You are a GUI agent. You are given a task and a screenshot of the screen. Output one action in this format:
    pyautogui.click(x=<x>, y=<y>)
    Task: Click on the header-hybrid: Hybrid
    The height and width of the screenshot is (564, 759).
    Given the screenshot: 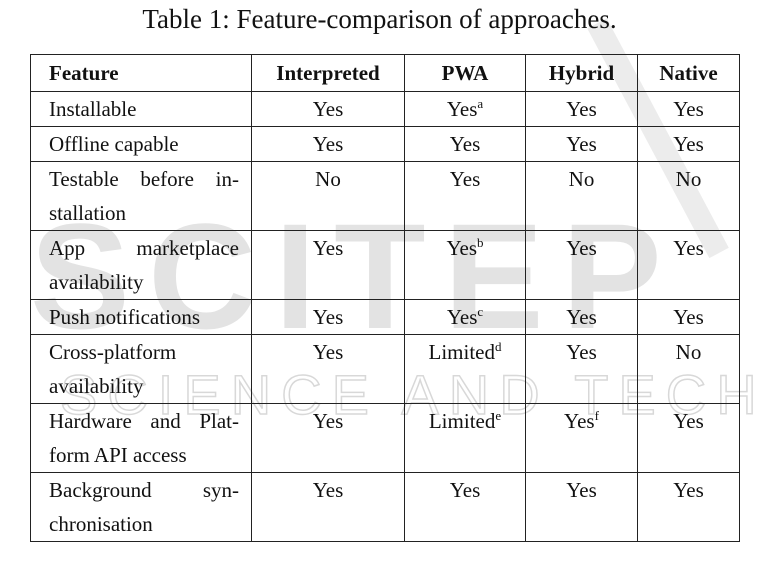 What is the action you would take?
    pyautogui.click(x=581, y=73)
    